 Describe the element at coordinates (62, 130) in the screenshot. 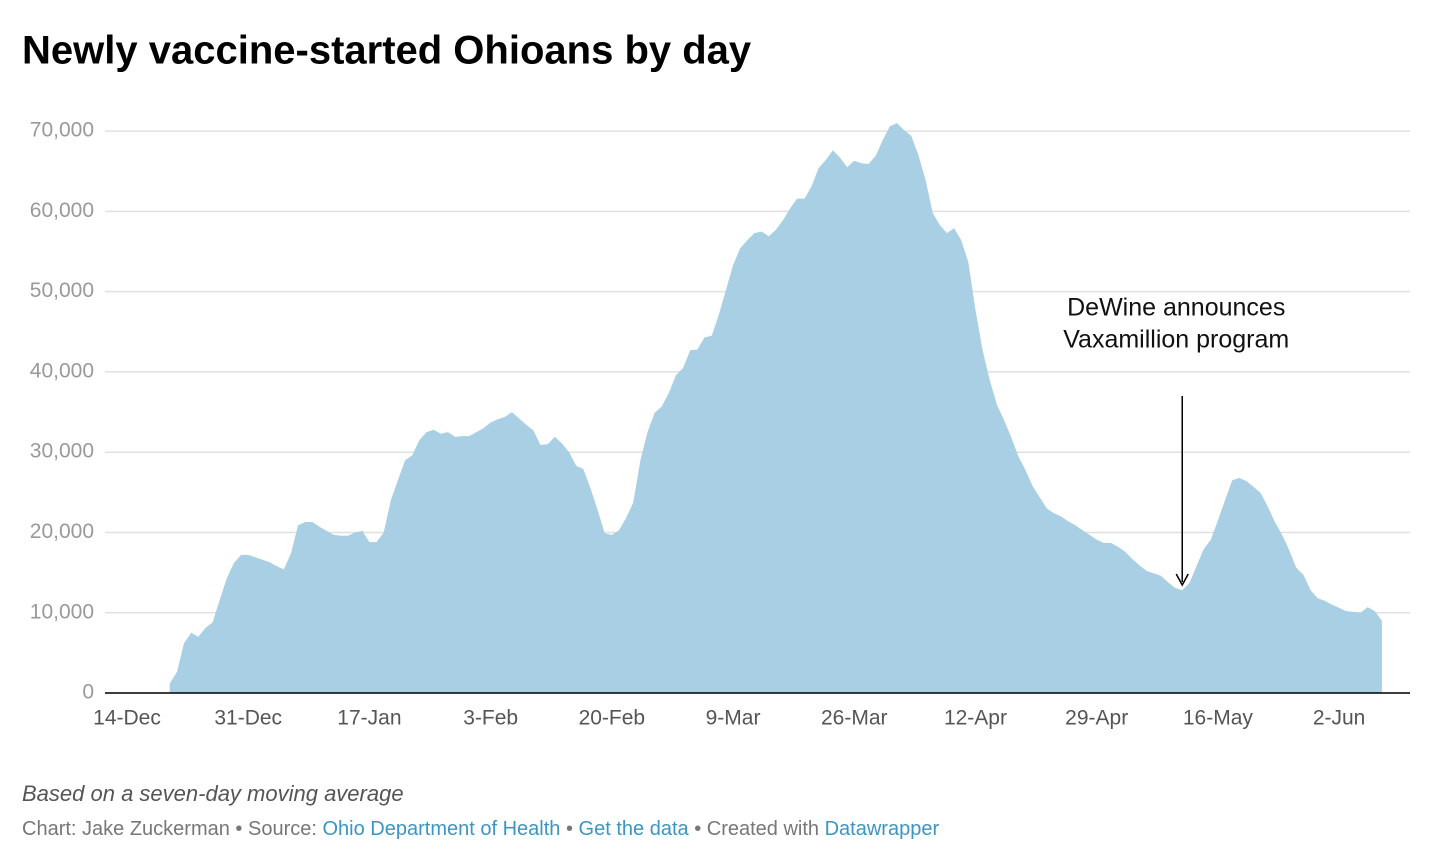

I see `y-tick-label: 70,000` at that location.